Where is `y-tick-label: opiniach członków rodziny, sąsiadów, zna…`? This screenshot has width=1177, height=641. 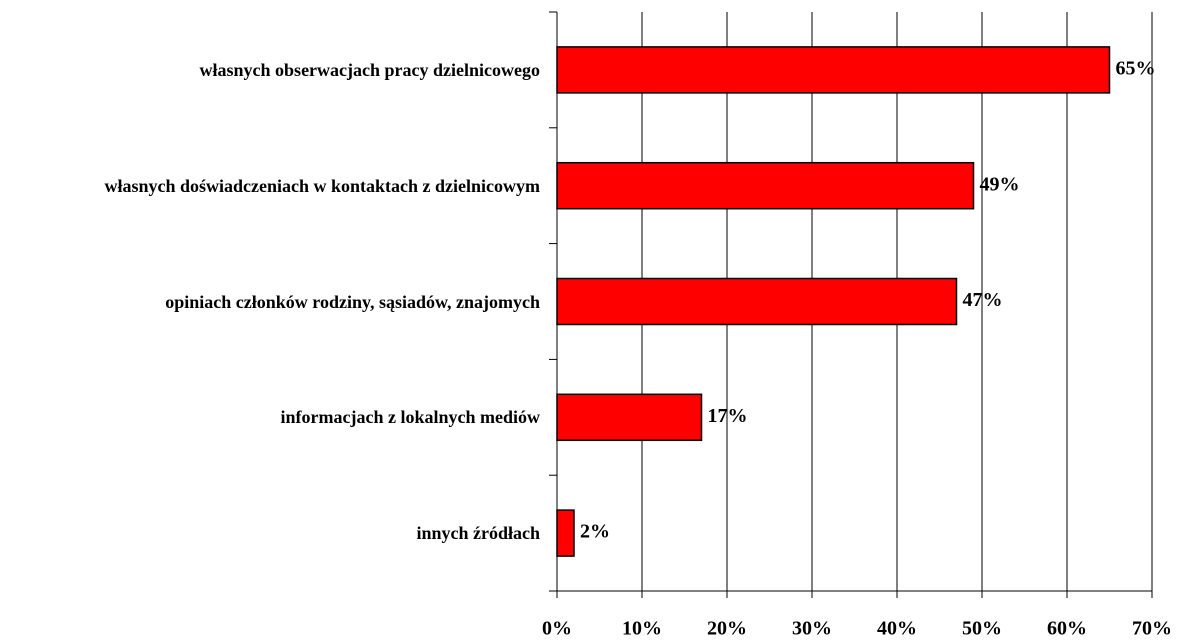 y-tick-label: opiniach członków rodziny, sąsiadów, zna… is located at coordinates (352, 301).